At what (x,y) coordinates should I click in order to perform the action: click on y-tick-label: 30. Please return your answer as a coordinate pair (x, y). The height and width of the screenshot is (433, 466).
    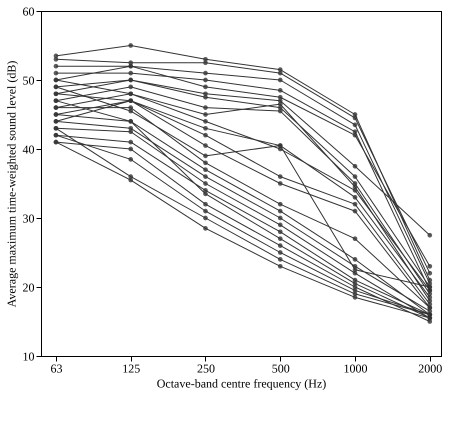
    Looking at the image, I should click on (28, 219).